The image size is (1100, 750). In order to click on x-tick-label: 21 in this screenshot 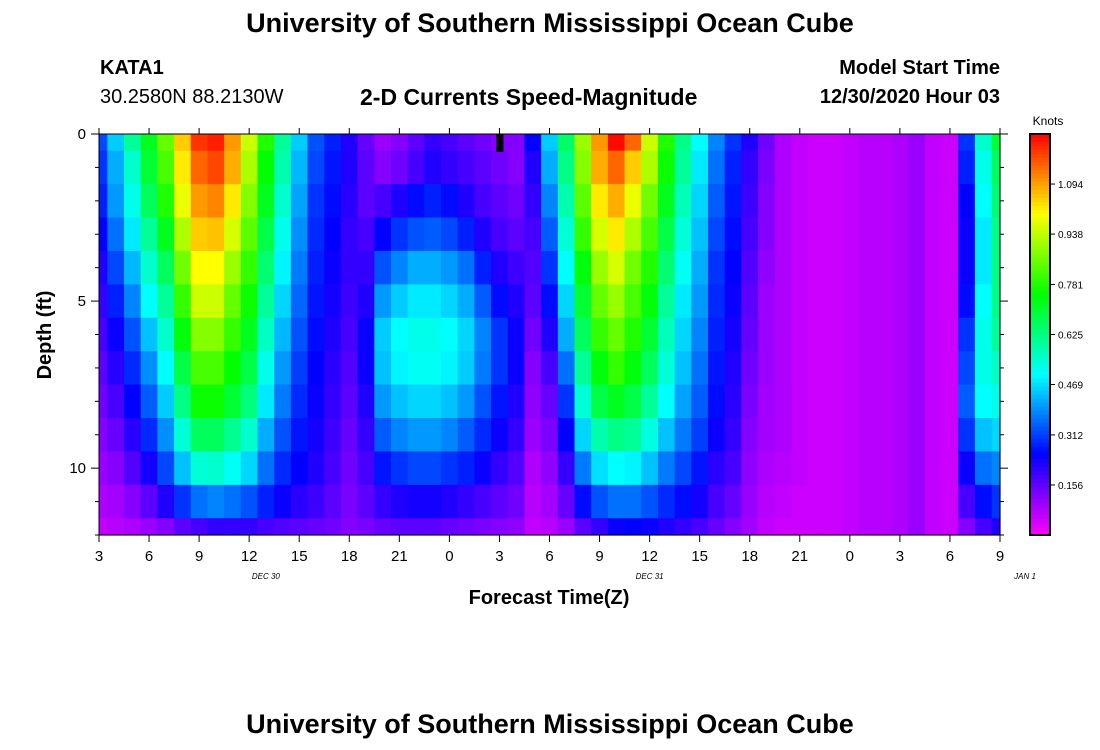, I will do `click(399, 556)`.